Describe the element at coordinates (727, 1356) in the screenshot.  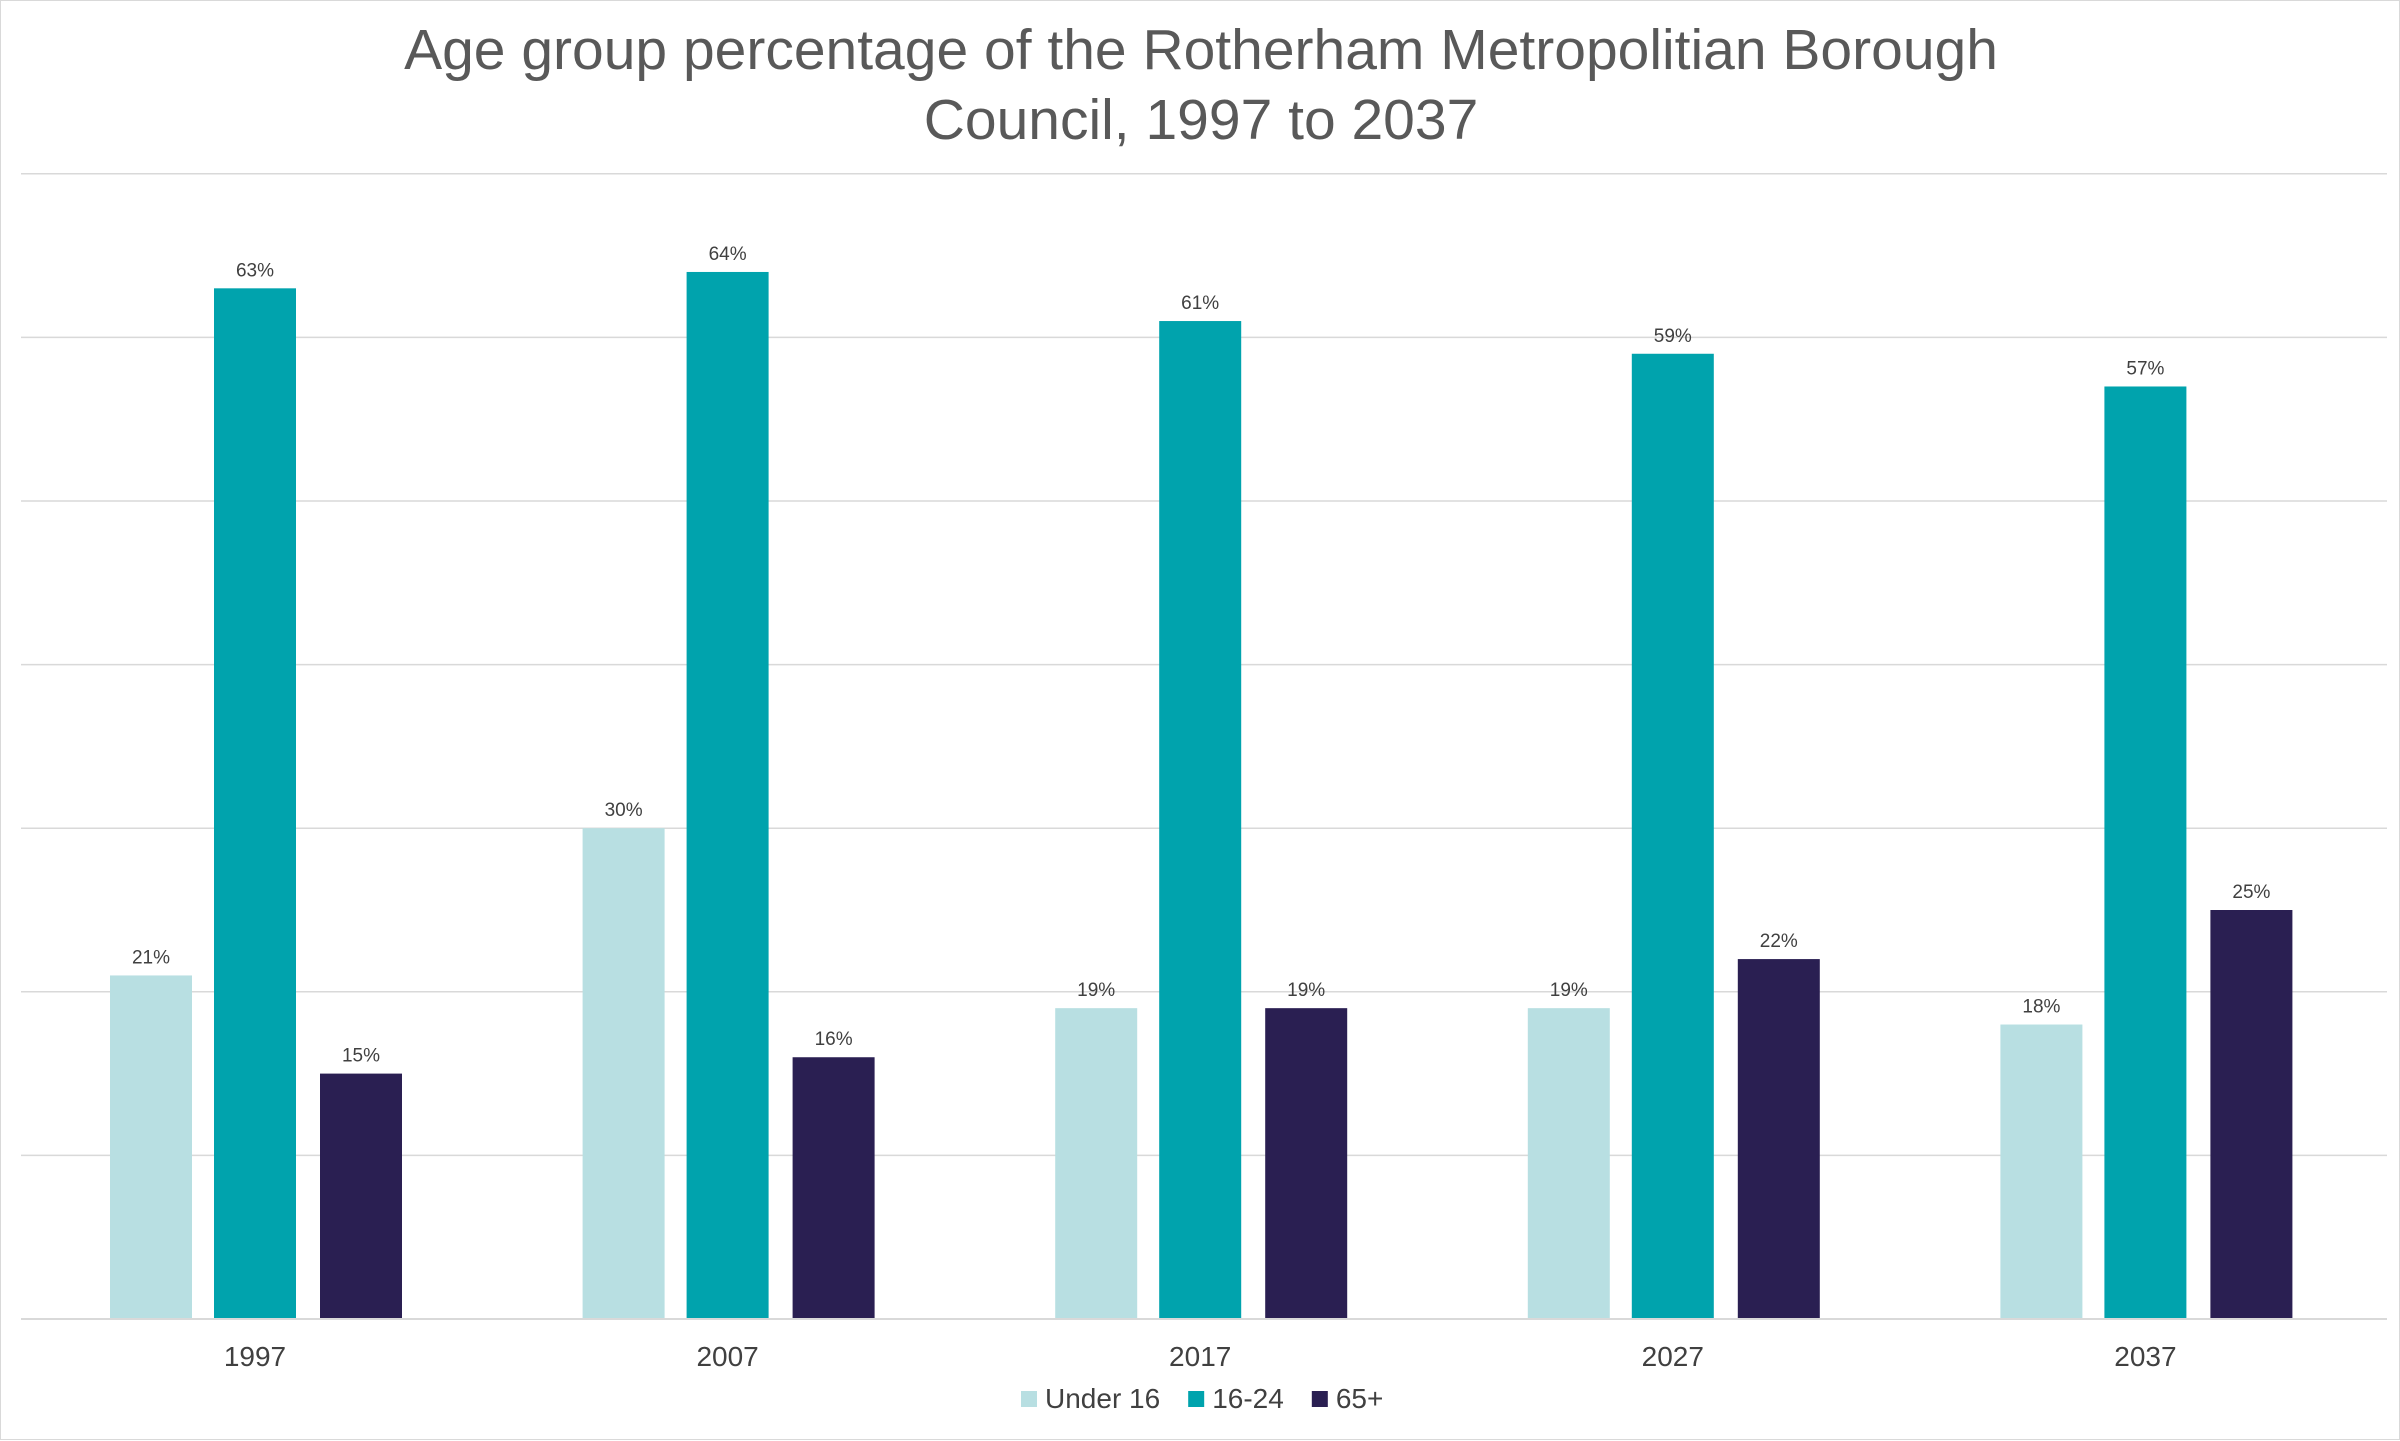
I see `x-tick-label: 2007` at that location.